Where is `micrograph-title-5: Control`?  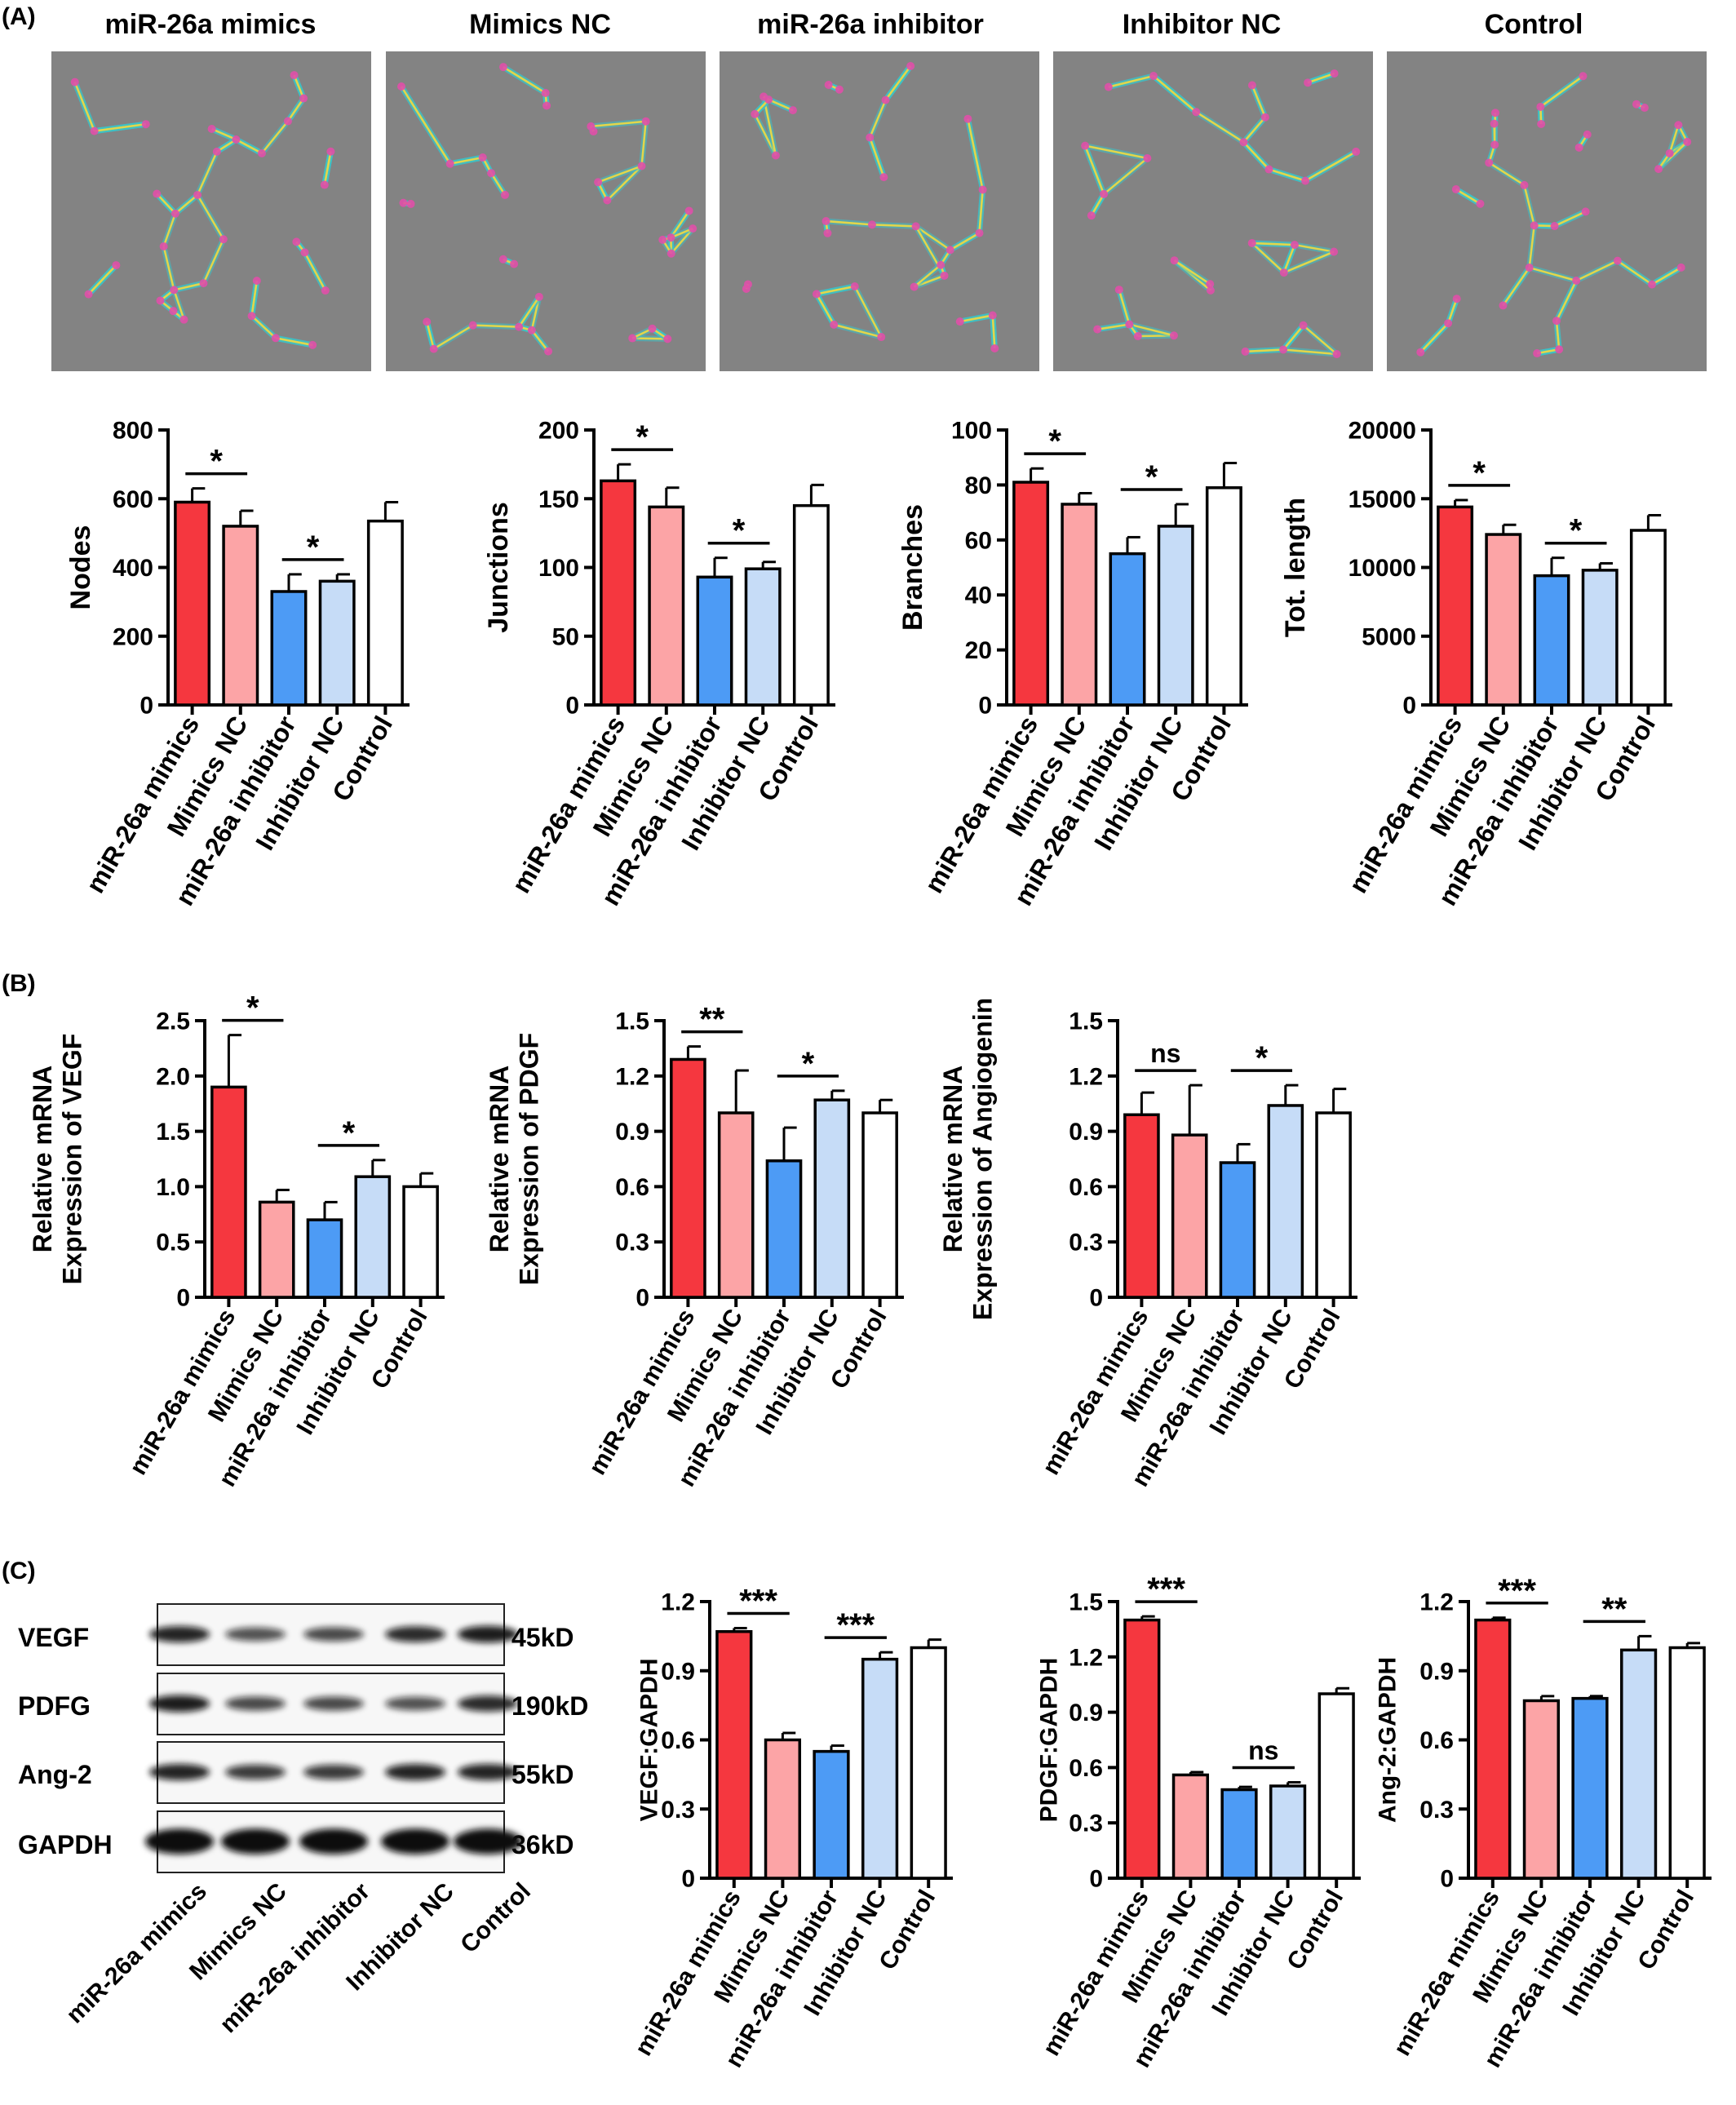 micrograph-title-5: Control is located at coordinates (1534, 25).